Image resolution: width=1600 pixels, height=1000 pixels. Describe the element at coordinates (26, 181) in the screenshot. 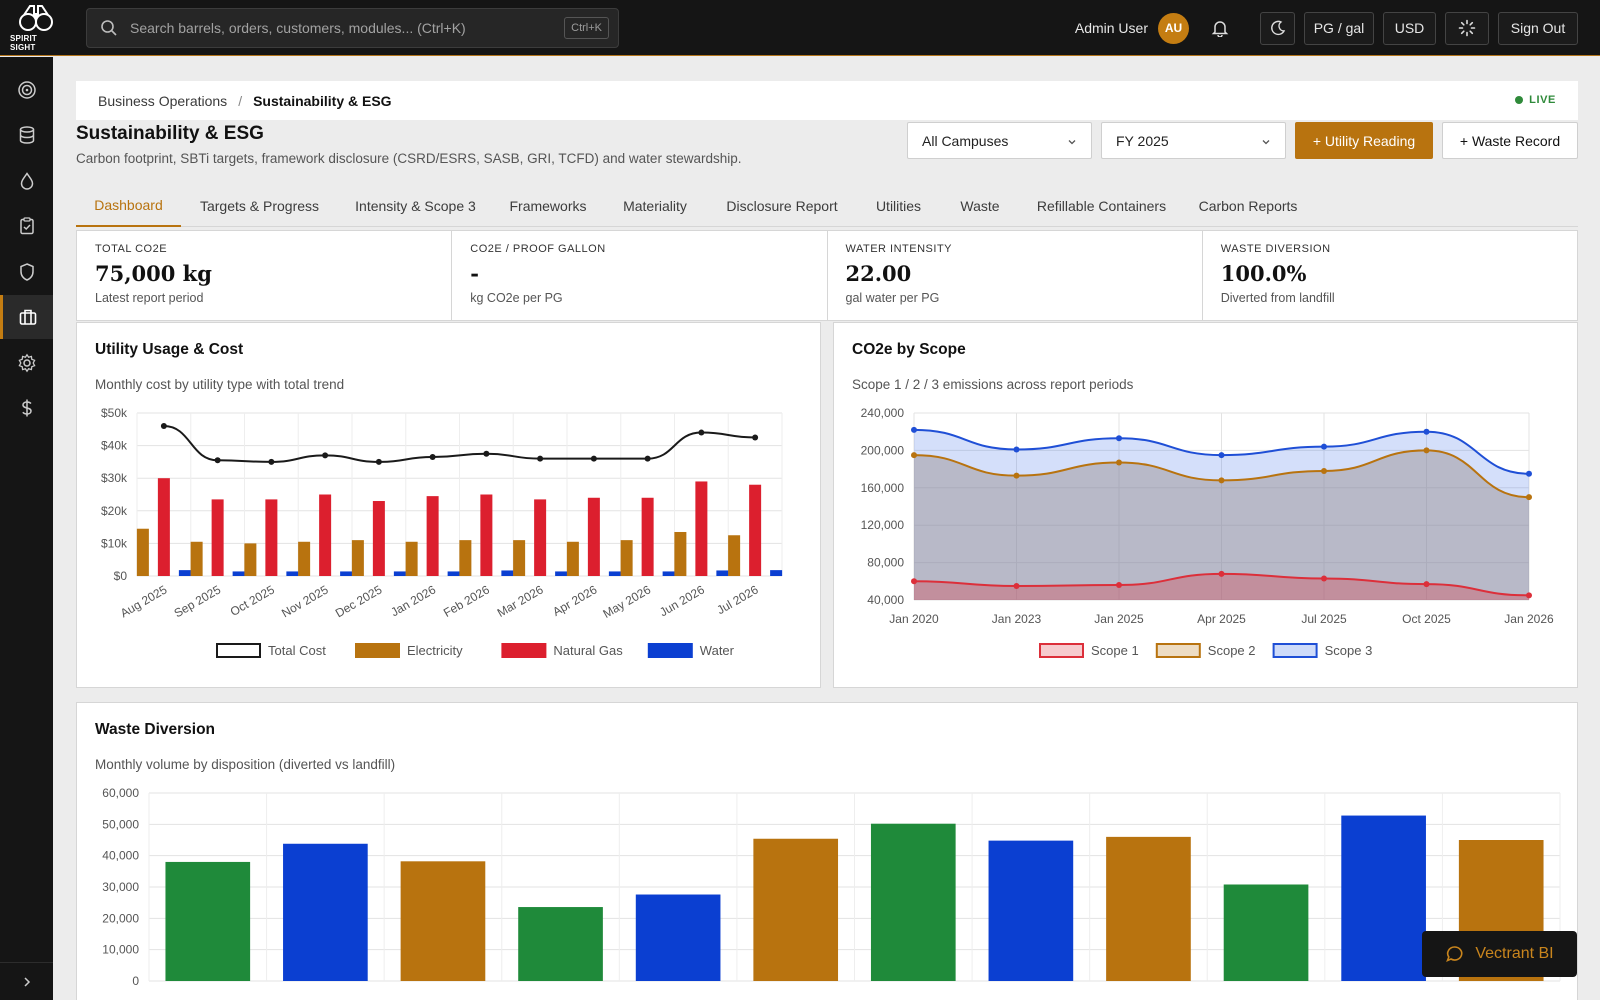

I see `sidebar-item-droplet` at that location.